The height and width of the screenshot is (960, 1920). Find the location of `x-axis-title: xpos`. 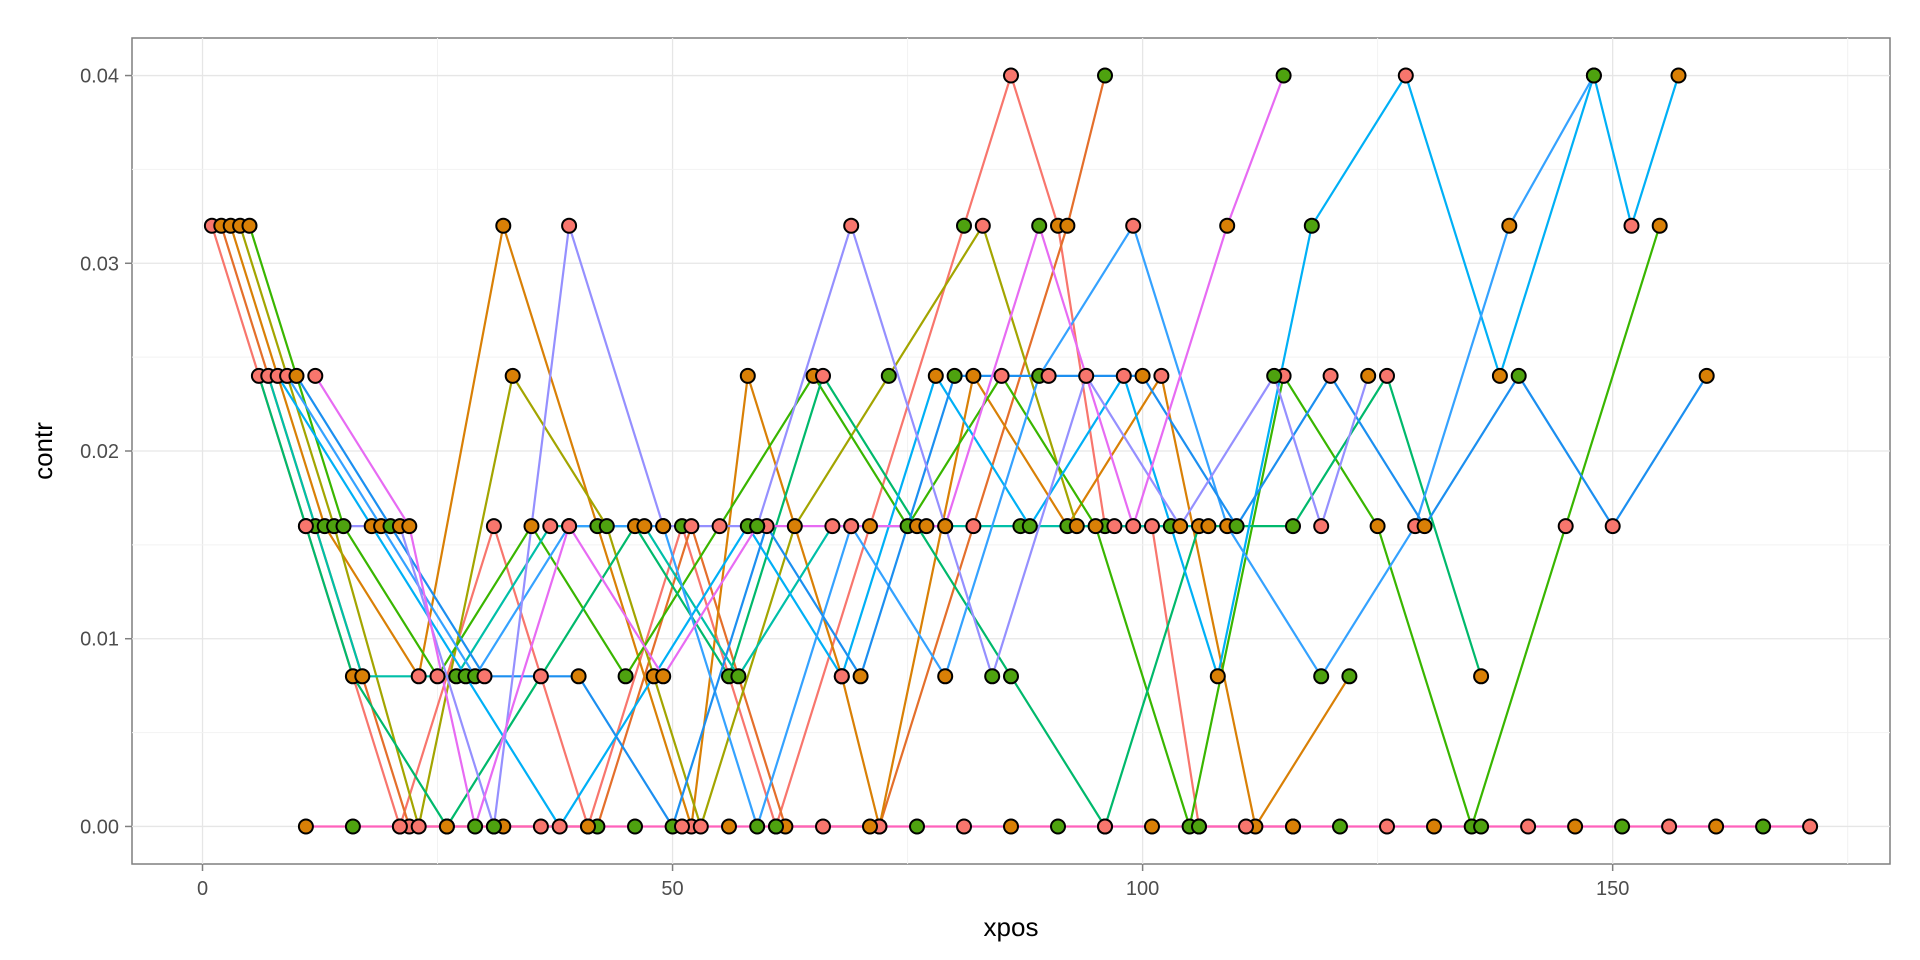

x-axis-title: xpos is located at coordinates (1011, 927).